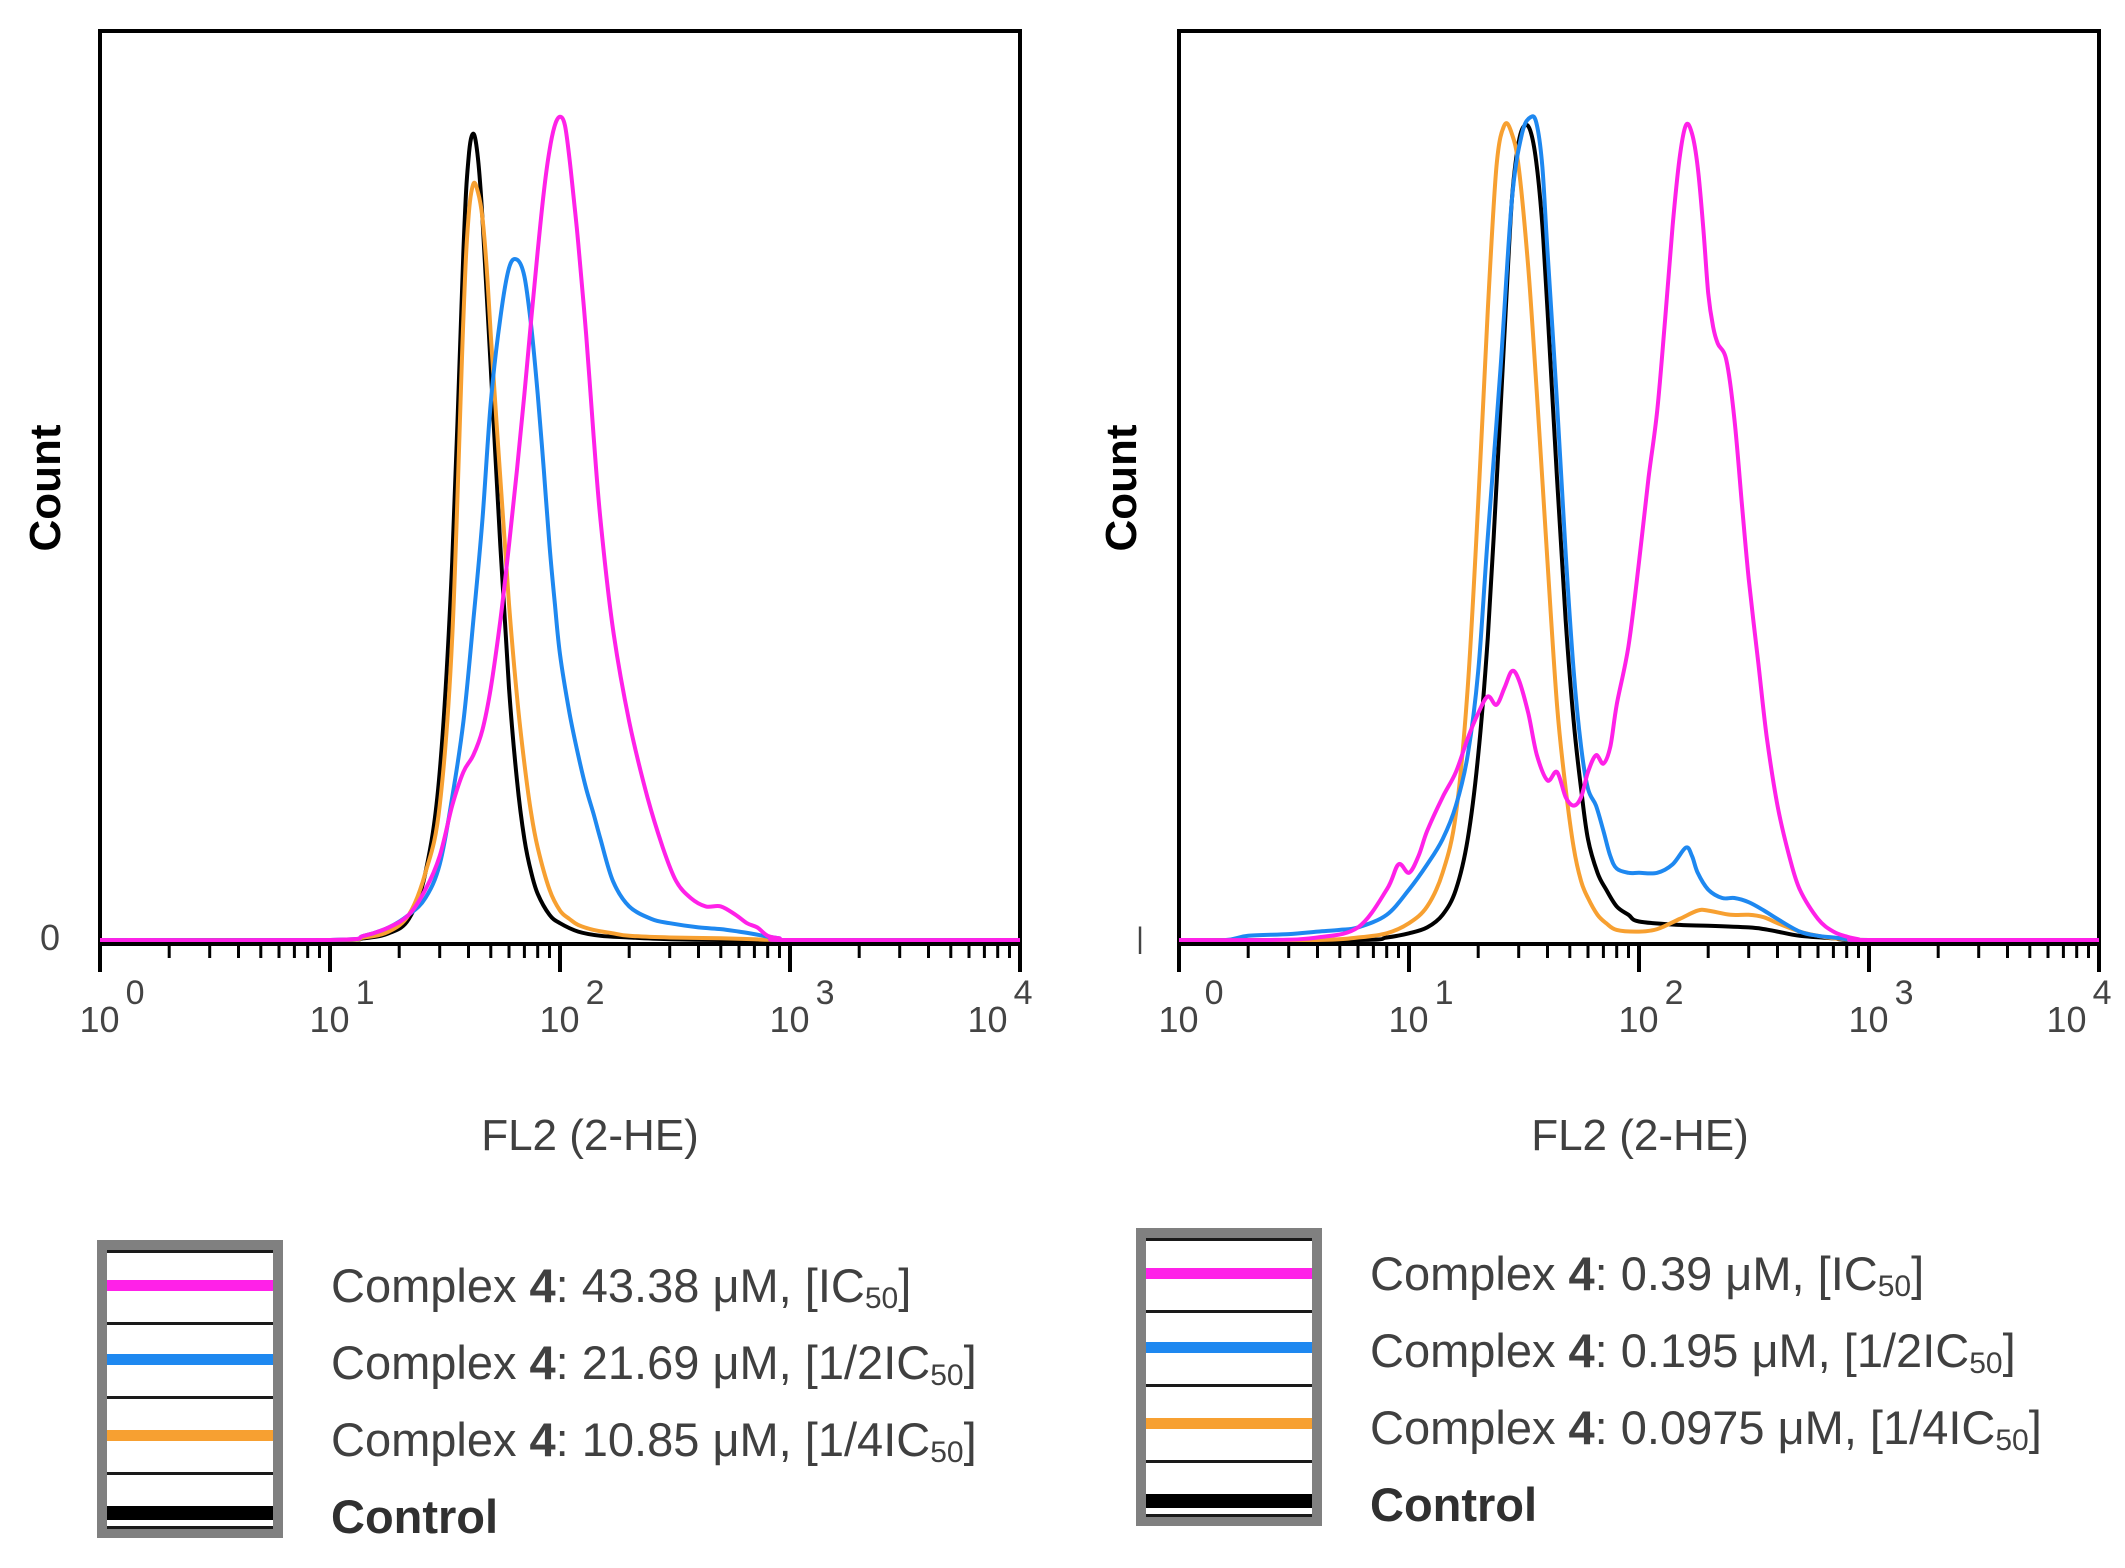 Image resolution: width=2125 pixels, height=1568 pixels. I want to click on legend-item-ic50: Complex 4: 0.39 μM, [IC50], so click(1647, 1275).